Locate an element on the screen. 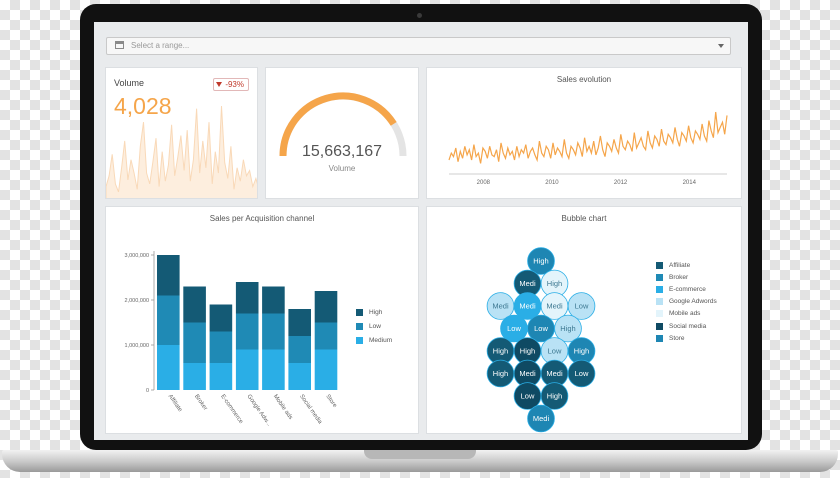 The height and width of the screenshot is (478, 840). legend-item: Mobile ads is located at coordinates (686, 314).